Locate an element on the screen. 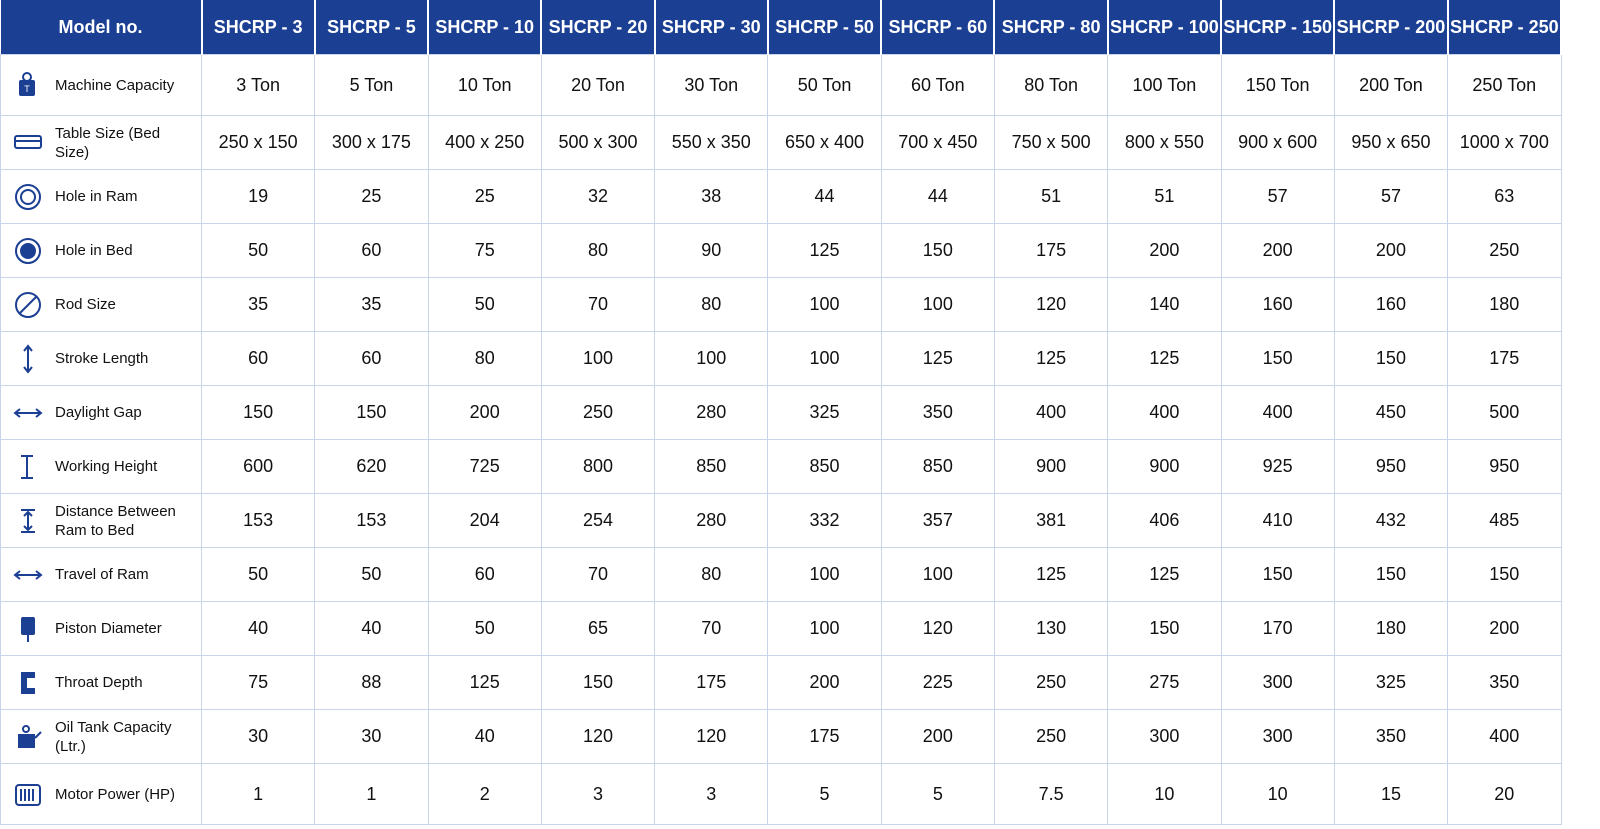  row-label-cell: Travel of Ram is located at coordinates (101, 574).